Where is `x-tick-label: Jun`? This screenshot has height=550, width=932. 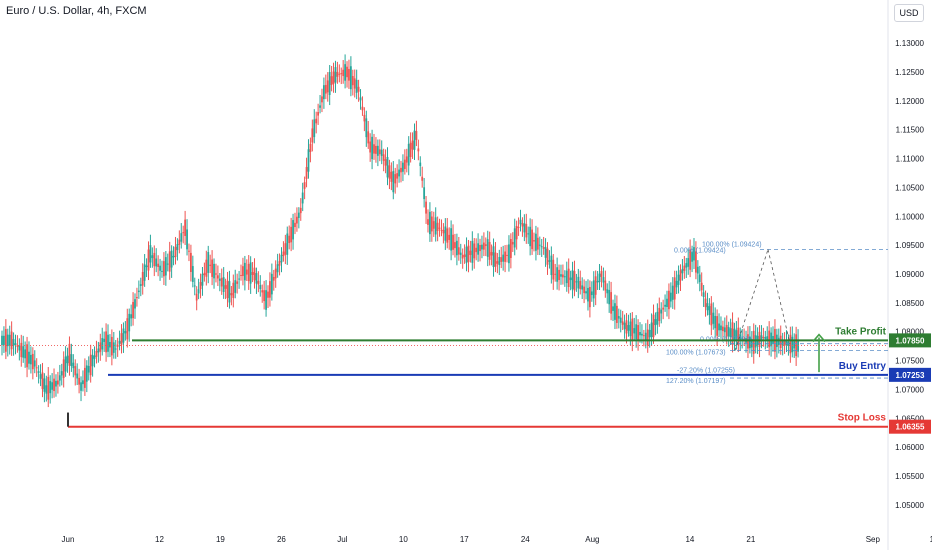
x-tick-label: Jun is located at coordinates (68, 539).